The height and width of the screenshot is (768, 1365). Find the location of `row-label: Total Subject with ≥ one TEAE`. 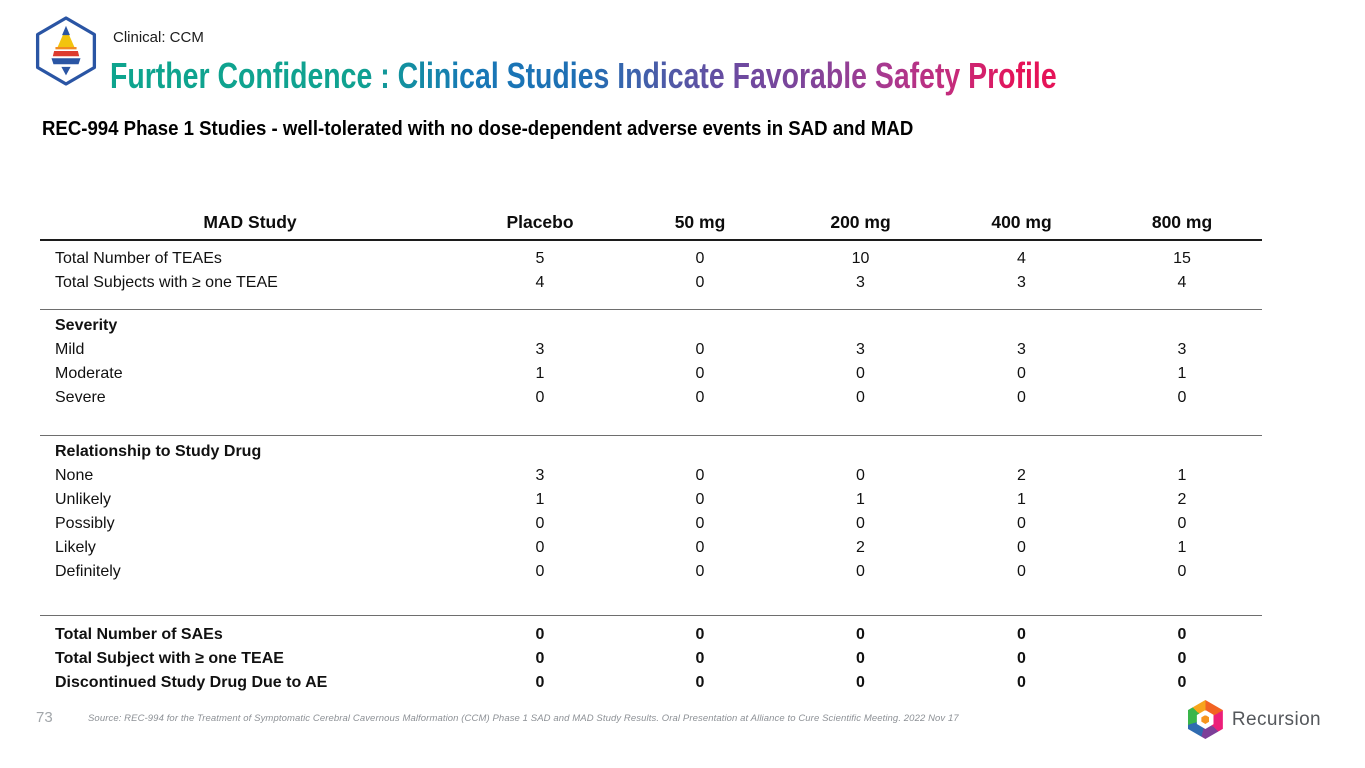

row-label: Total Subject with ≥ one TEAE is located at coordinates (169, 658).